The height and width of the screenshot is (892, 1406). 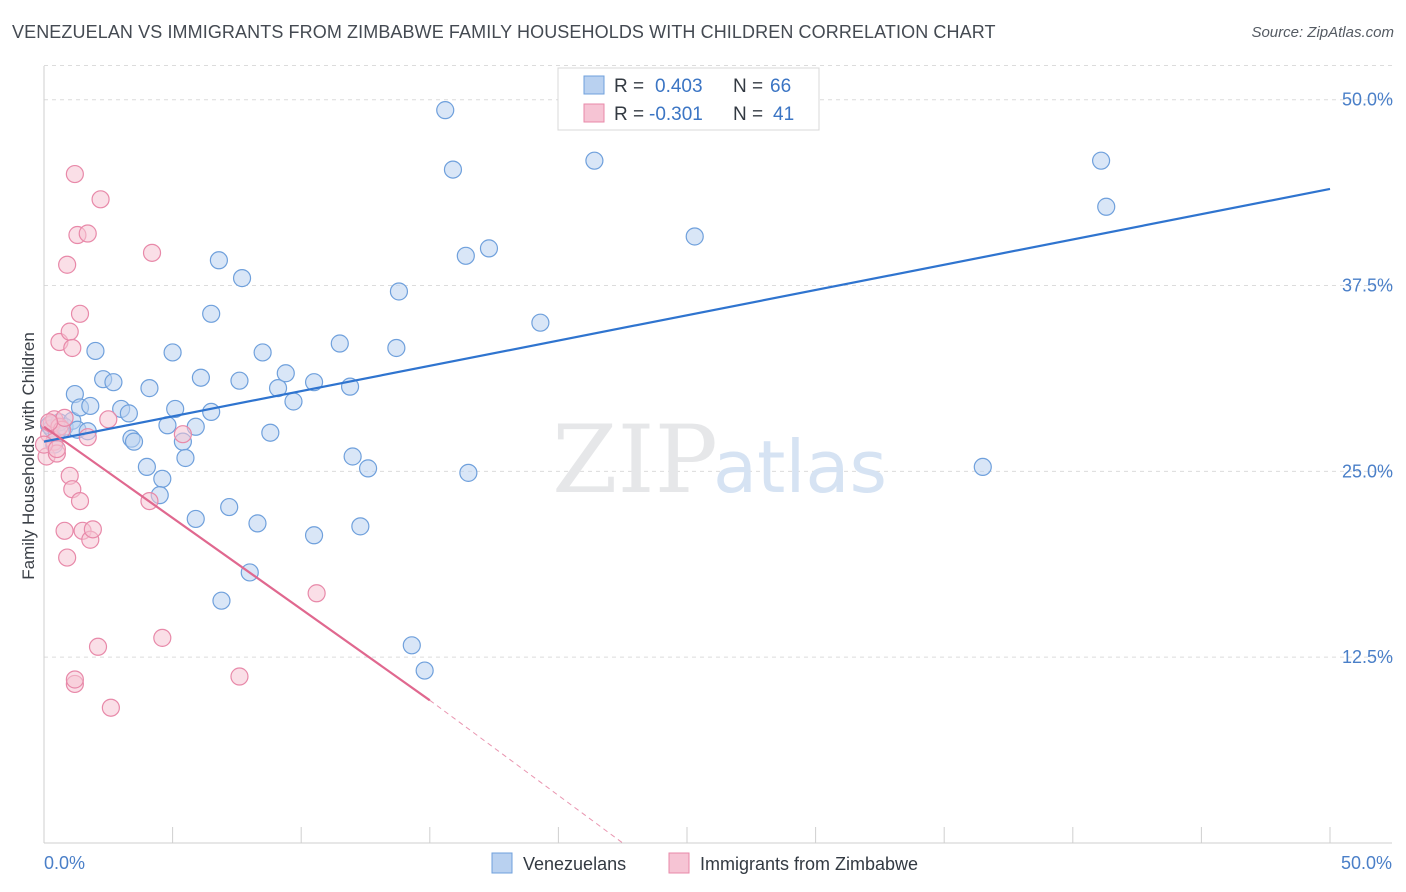 I want to click on series-legend-zimbabwe: Immigrants from Zimbabwe, so click(x=809, y=864).